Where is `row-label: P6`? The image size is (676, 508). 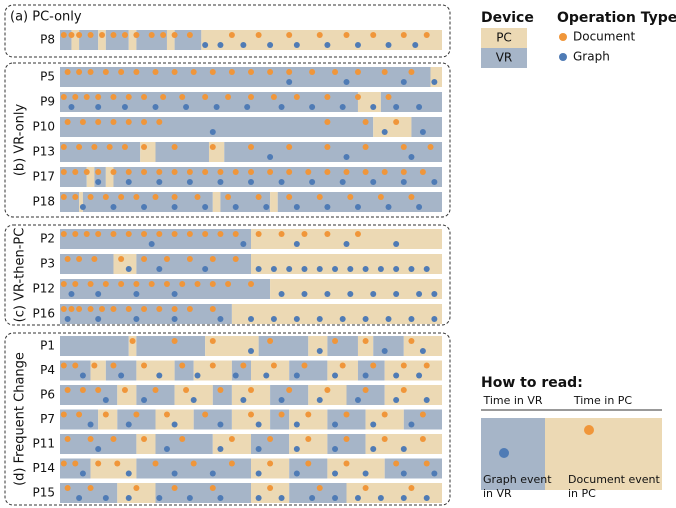 row-label: P6 is located at coordinates (47, 395).